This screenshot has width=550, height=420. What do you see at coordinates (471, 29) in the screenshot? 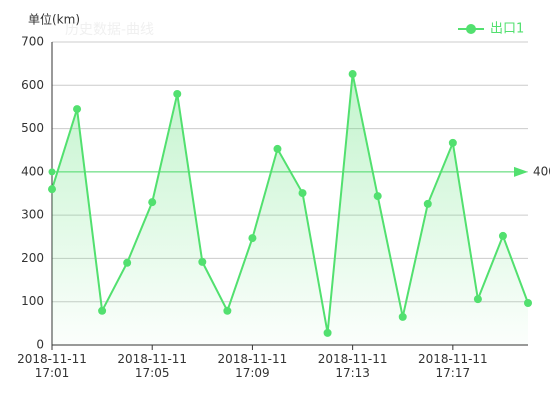
I see `legend-marker` at bounding box center [471, 29].